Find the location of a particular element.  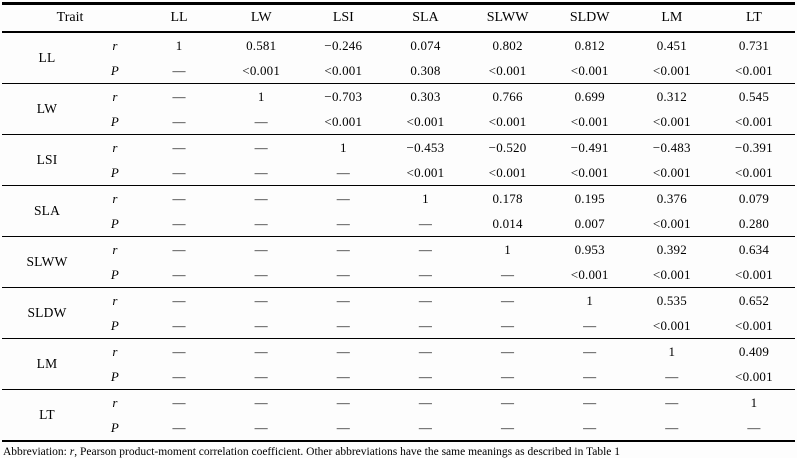

trait-label-lm: LM is located at coordinates (47, 364).